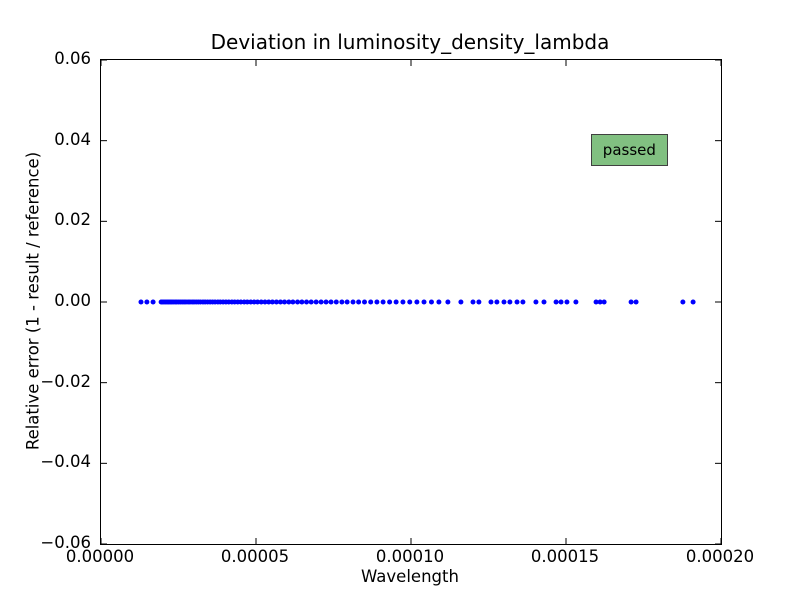 This screenshot has height=600, width=800. Describe the element at coordinates (100, 556) in the screenshot. I see `x-tick-label: 0.00000` at that location.